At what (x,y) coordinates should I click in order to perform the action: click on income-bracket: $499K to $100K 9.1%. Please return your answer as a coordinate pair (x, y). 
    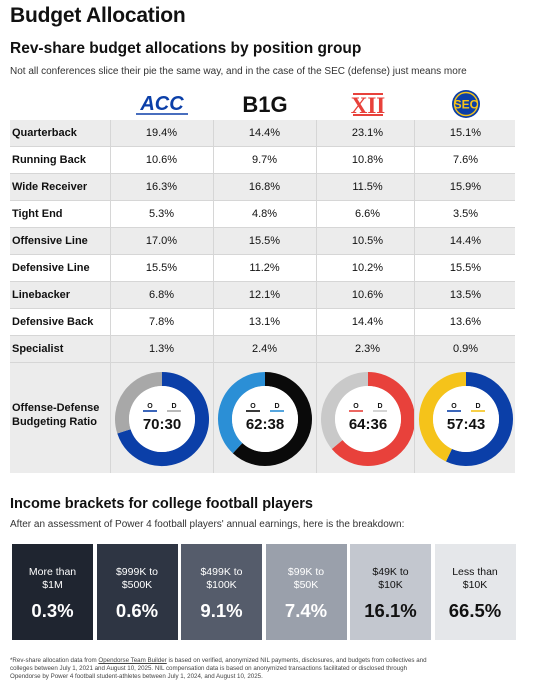
    Looking at the image, I should click on (221, 592).